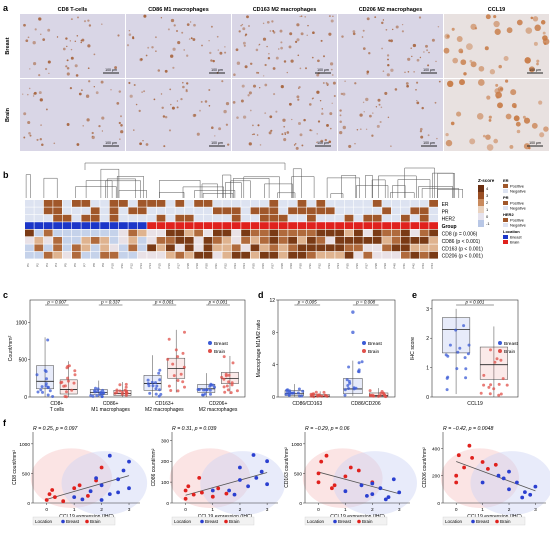 The image size is (550, 536). I want to click on y-tick-label: 1, so click(427, 369).